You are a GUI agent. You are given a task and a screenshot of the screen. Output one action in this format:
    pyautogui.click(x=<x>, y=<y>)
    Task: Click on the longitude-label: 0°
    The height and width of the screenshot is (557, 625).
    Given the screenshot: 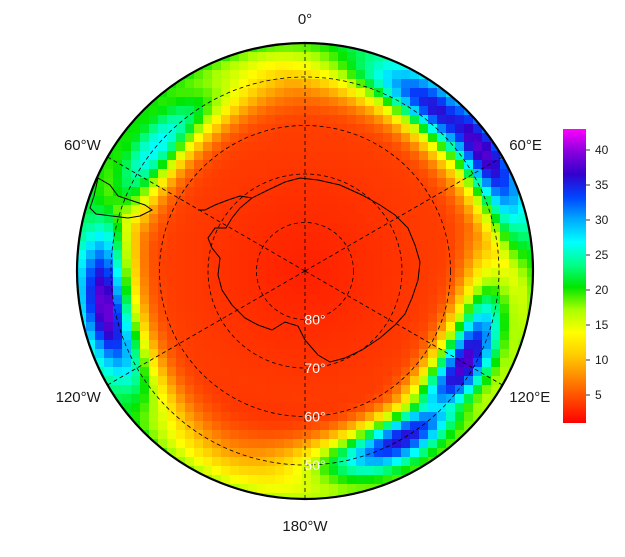 What is the action you would take?
    pyautogui.click(x=305, y=19)
    